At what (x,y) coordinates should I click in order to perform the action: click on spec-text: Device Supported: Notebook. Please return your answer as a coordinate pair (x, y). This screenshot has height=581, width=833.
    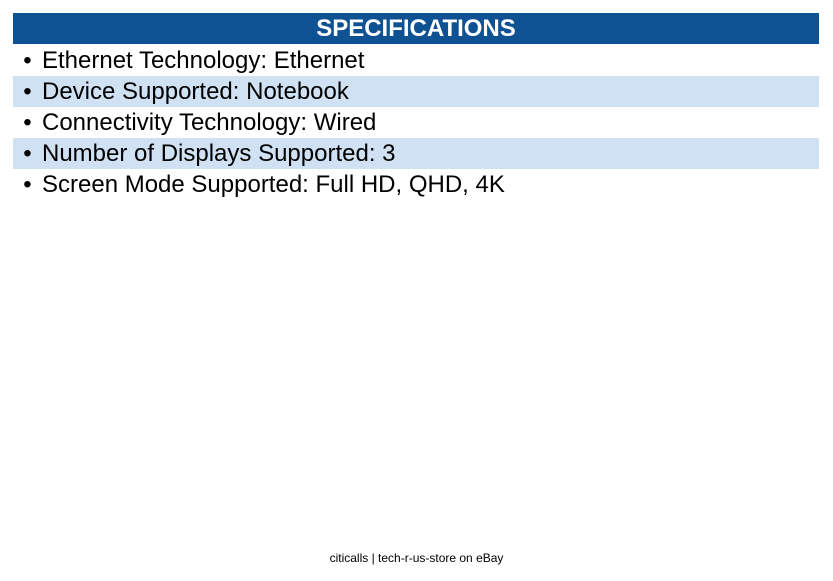
    Looking at the image, I should click on (195, 91).